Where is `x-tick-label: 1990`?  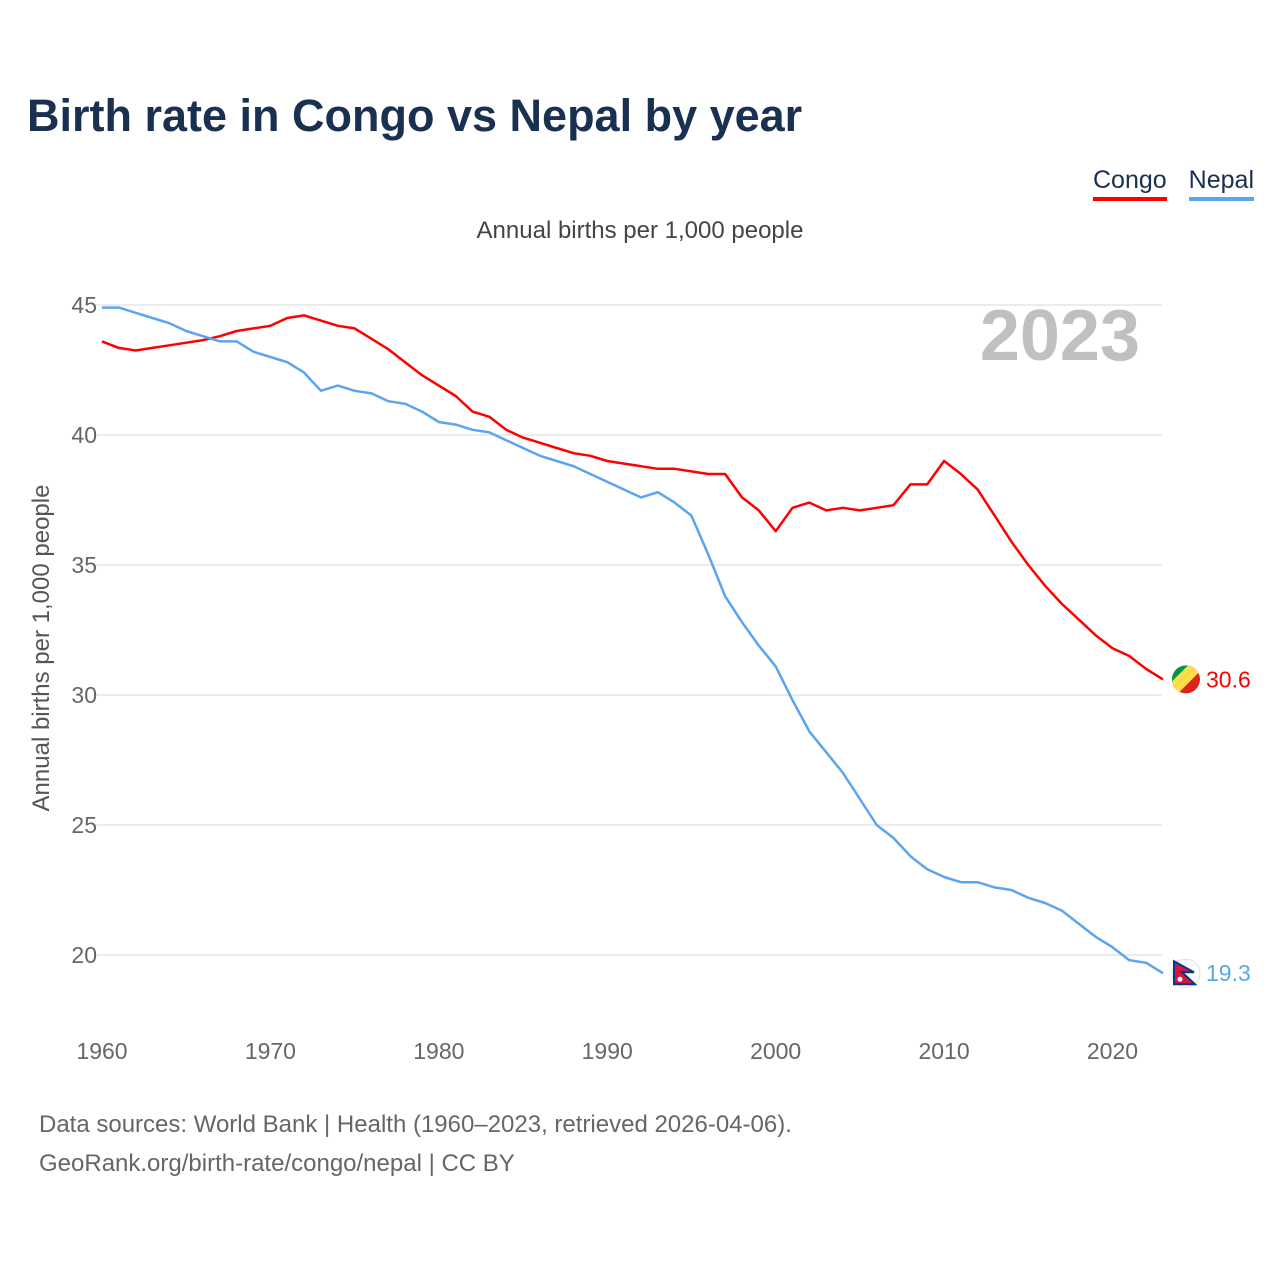 x-tick-label: 1990 is located at coordinates (607, 1051).